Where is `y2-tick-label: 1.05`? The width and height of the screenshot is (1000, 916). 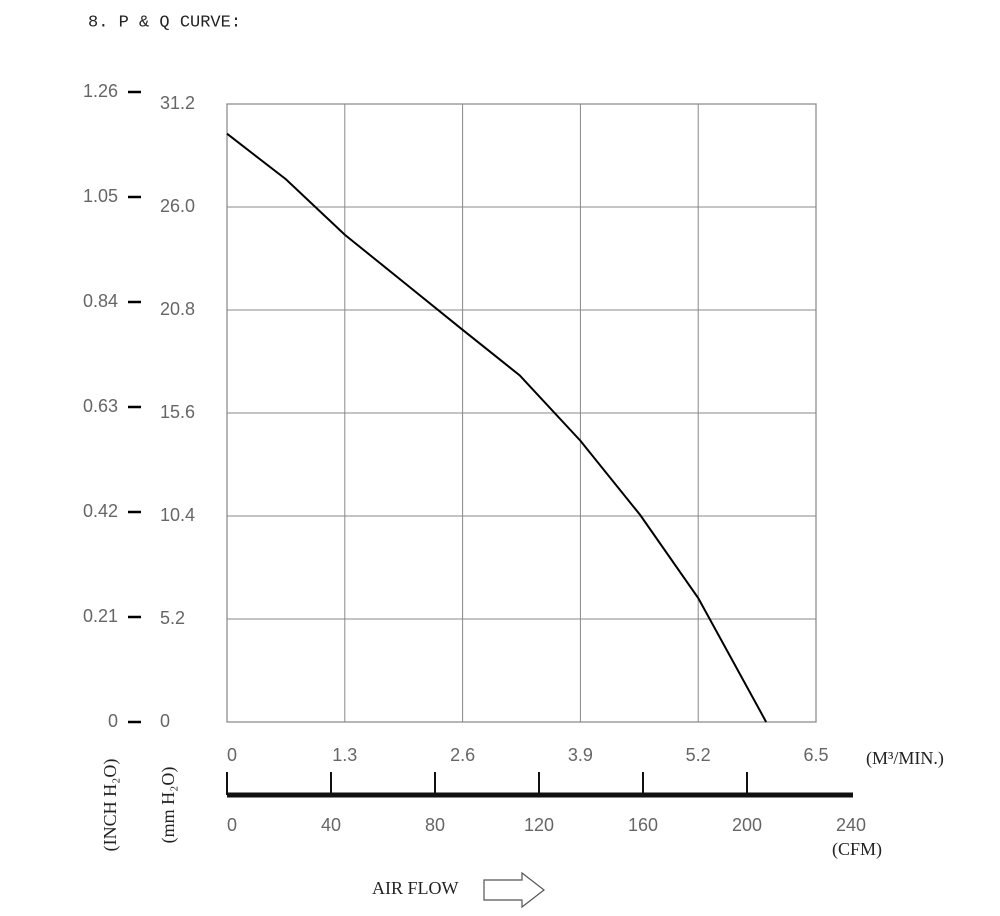
y2-tick-label: 1.05 is located at coordinates (100, 196).